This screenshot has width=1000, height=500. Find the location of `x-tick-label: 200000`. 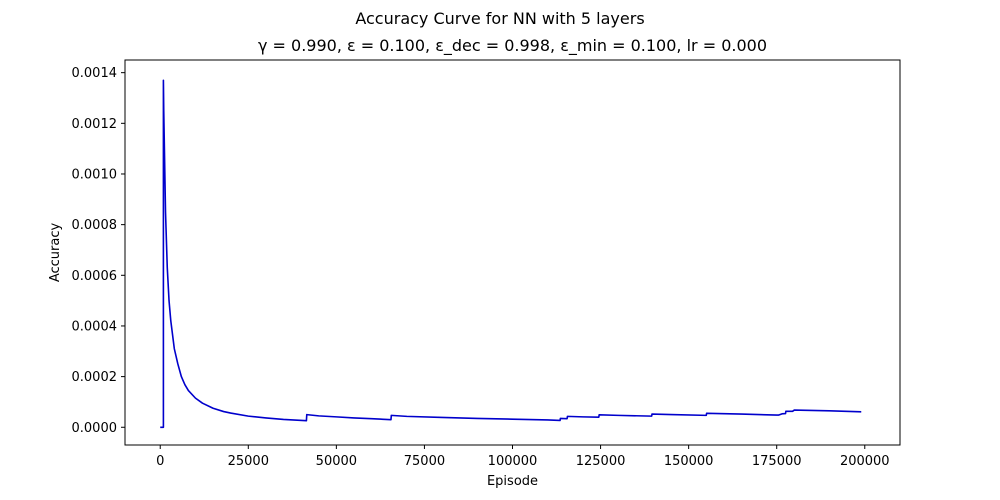

x-tick-label: 200000 is located at coordinates (865, 461).